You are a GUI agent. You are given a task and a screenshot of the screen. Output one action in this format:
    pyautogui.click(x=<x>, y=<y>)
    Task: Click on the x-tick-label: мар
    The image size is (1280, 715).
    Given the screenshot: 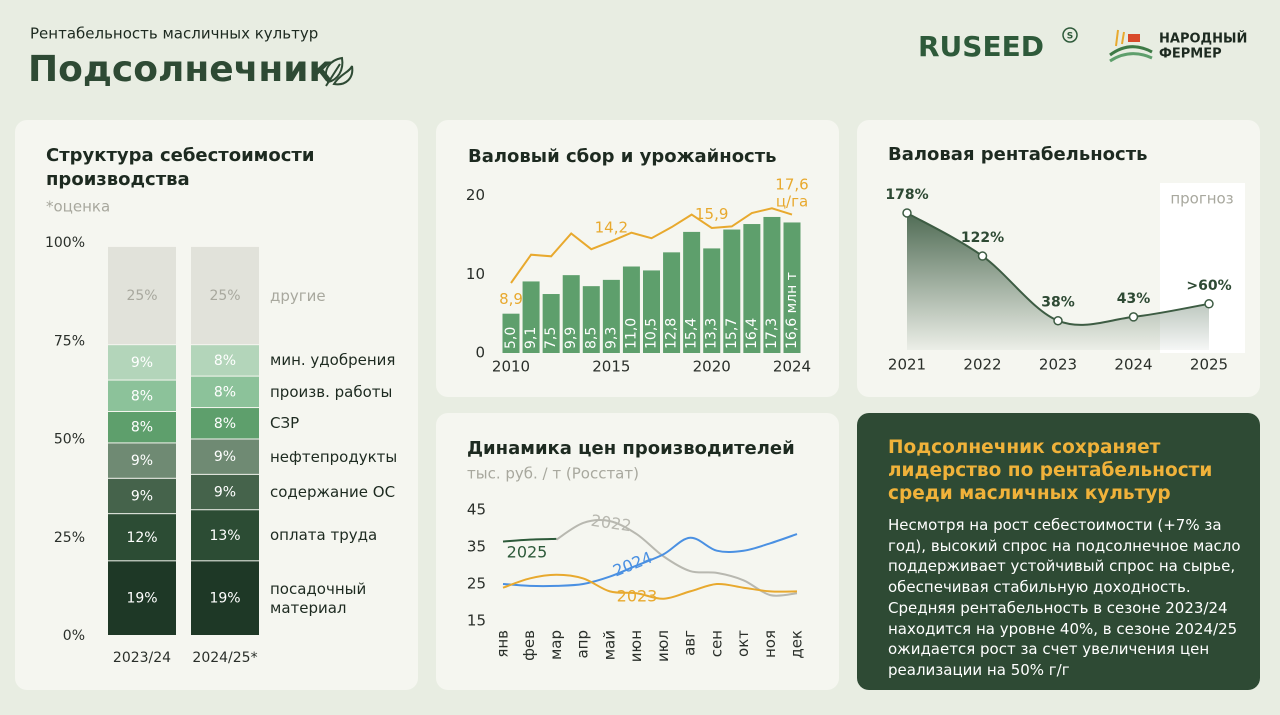 What is the action you would take?
    pyautogui.click(x=556, y=645)
    